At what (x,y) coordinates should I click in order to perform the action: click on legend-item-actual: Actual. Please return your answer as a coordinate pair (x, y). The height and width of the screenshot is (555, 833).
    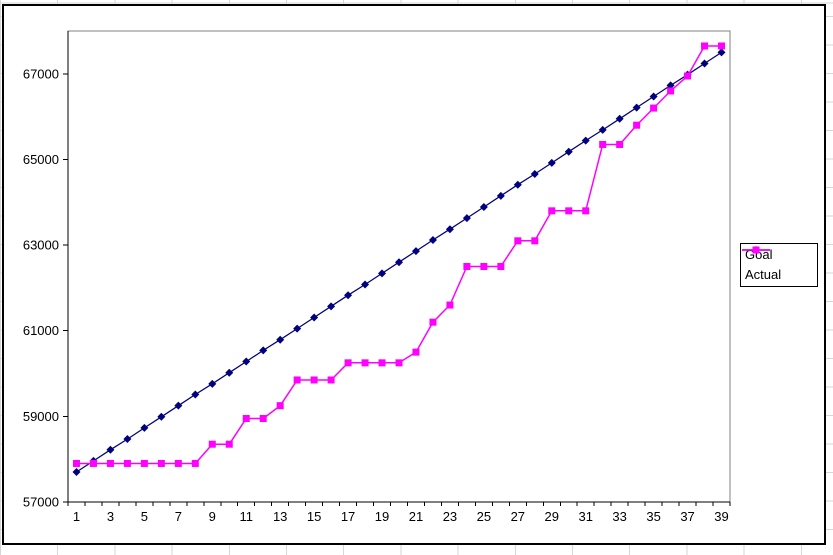
    Looking at the image, I should click on (779, 265).